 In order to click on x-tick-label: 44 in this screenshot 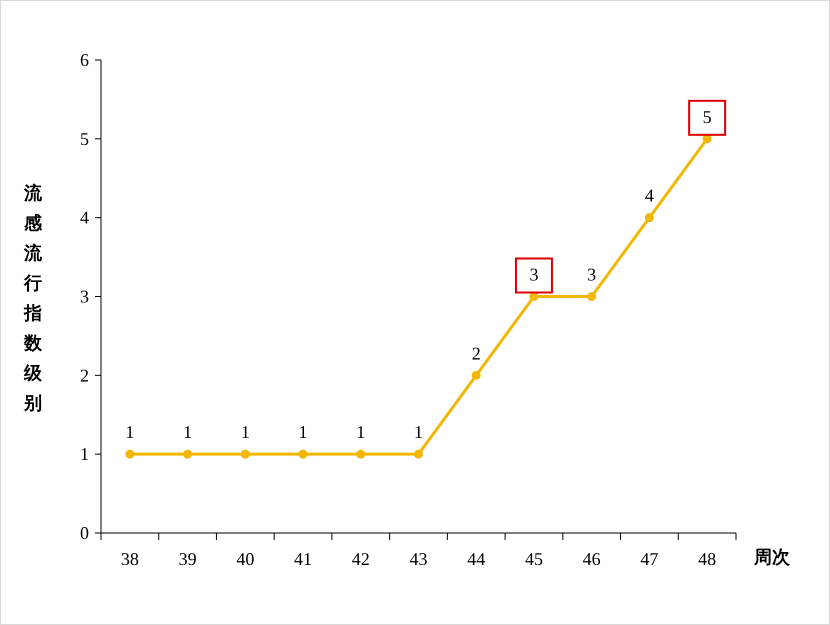, I will do `click(476, 559)`.